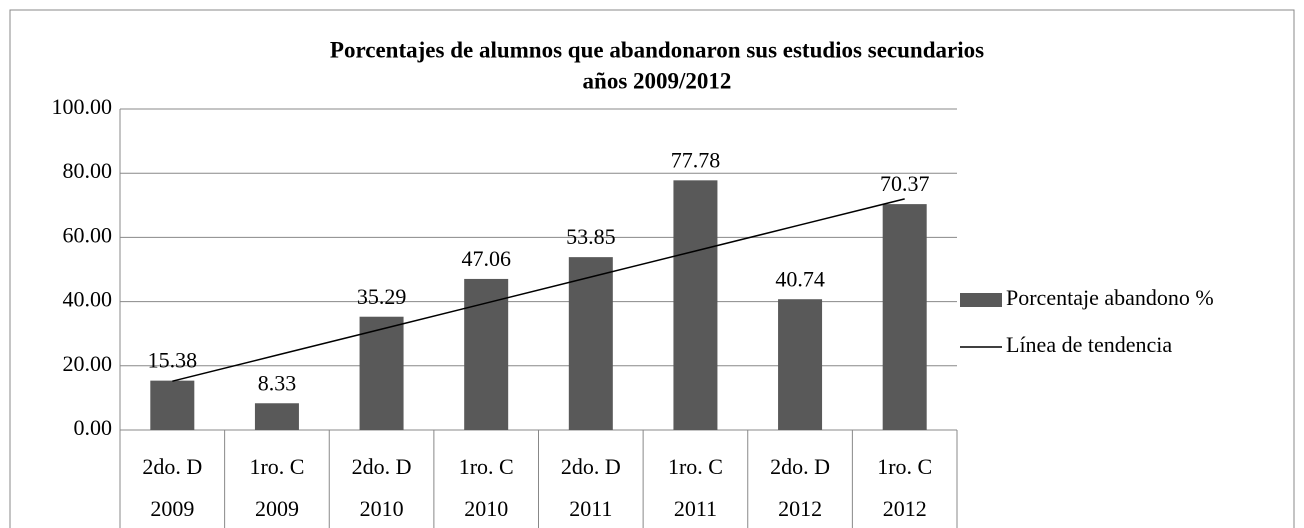 The width and height of the screenshot is (1304, 528). Describe the element at coordinates (88, 299) in the screenshot. I see `y-tick-label: 40.00` at that location.